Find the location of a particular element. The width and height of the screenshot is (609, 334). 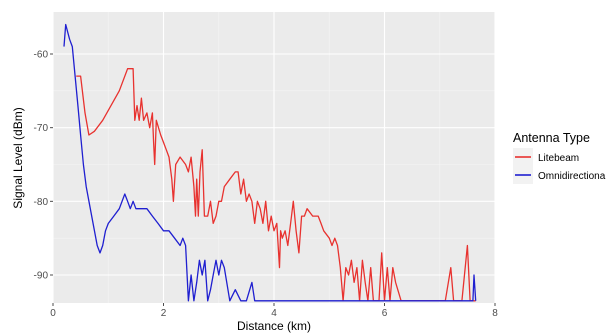

x-tick-label: 4 is located at coordinates (274, 313).